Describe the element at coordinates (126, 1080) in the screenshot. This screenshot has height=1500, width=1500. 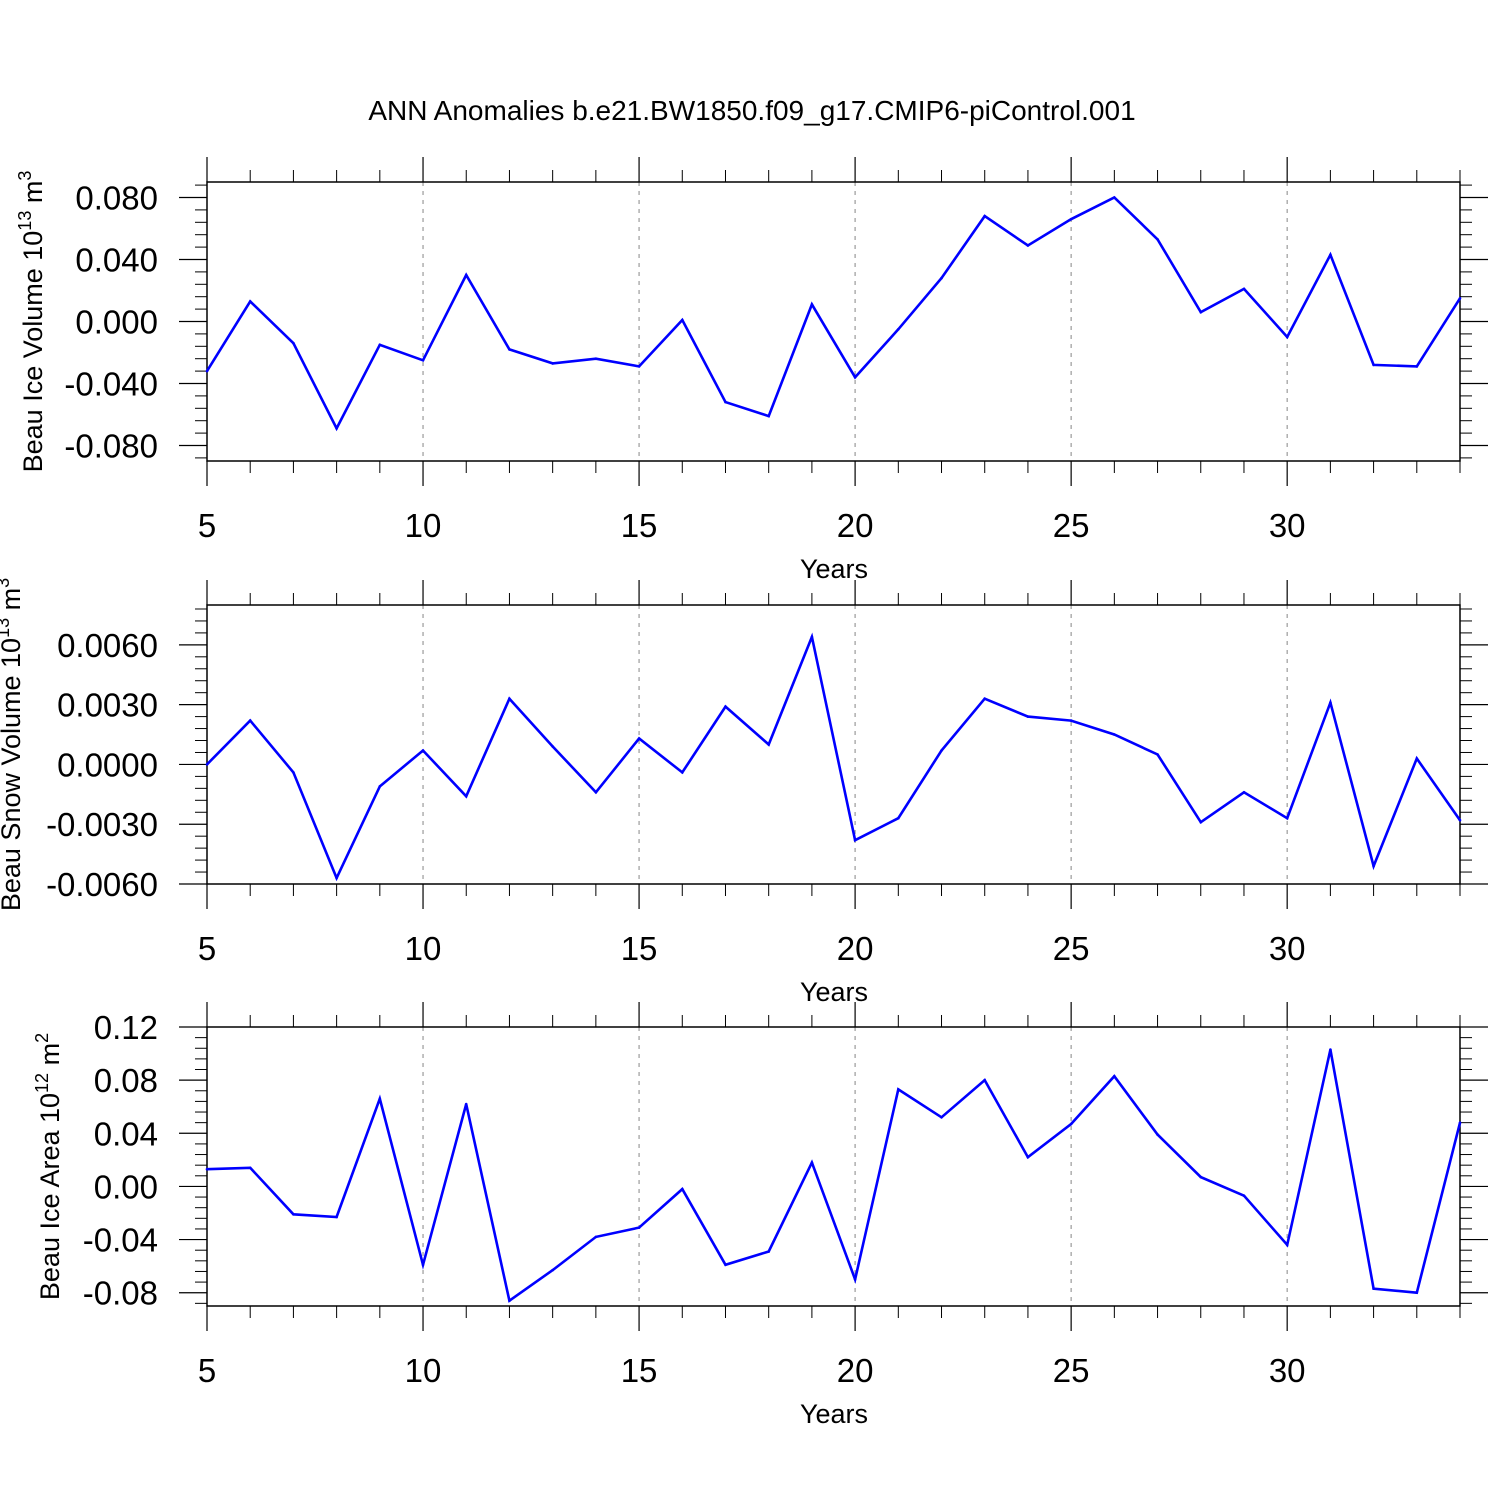
I see `y-tick-label: 0.08` at that location.